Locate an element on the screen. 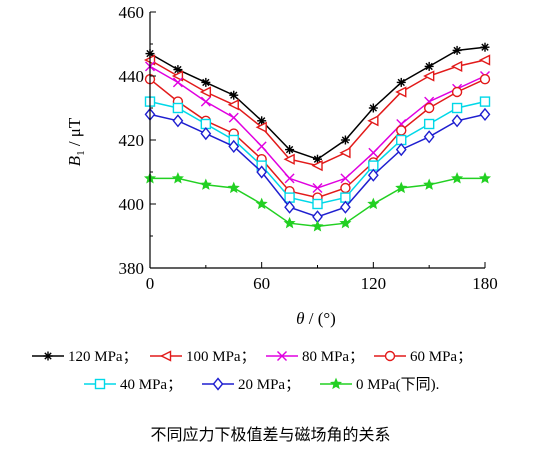 The width and height of the screenshot is (541, 456). legend-label: 60 MPa； is located at coordinates (441, 357).